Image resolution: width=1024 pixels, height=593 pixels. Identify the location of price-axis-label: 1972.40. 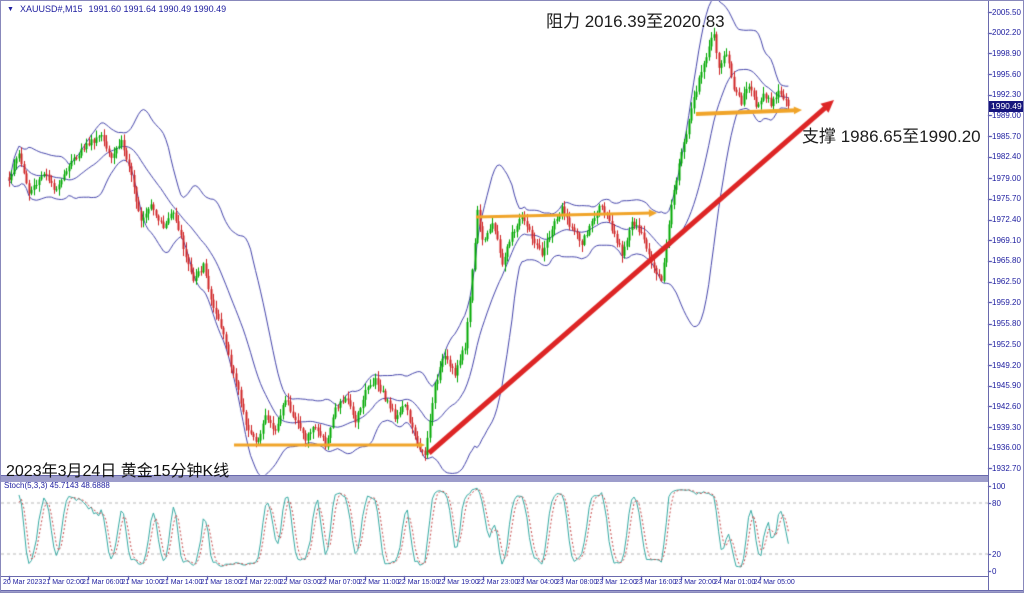
(1006, 220).